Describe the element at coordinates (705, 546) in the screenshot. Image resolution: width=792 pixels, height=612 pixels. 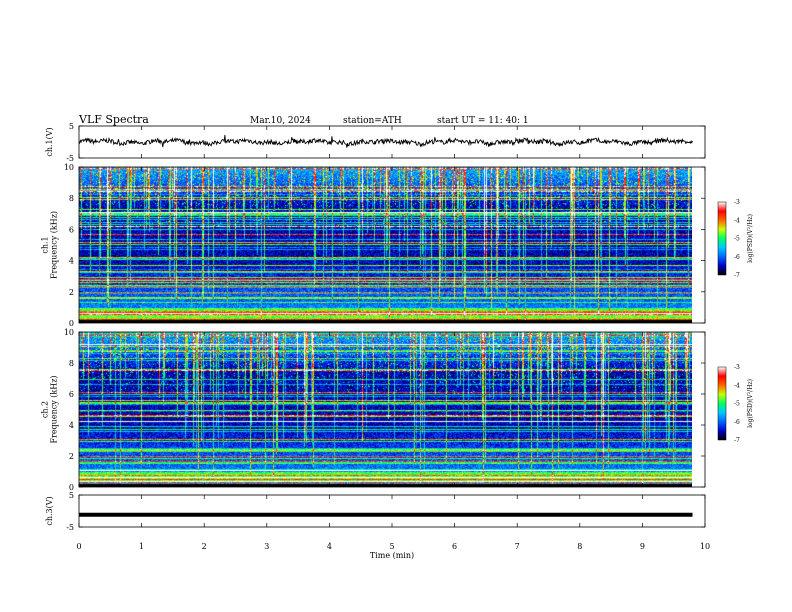
I see `x-tick-label: 10` at that location.